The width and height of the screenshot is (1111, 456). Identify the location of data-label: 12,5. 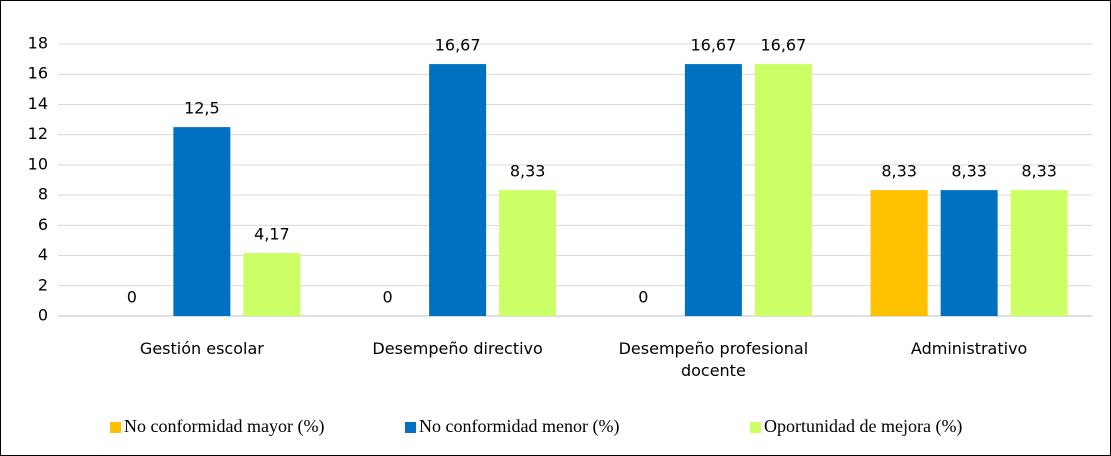
(202, 108).